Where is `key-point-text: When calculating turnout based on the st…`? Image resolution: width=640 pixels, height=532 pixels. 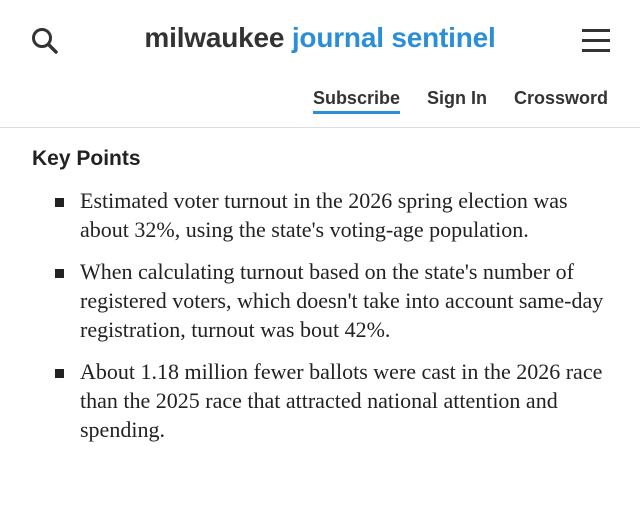
key-point-text: When calculating turnout based on the st… is located at coordinates (342, 300).